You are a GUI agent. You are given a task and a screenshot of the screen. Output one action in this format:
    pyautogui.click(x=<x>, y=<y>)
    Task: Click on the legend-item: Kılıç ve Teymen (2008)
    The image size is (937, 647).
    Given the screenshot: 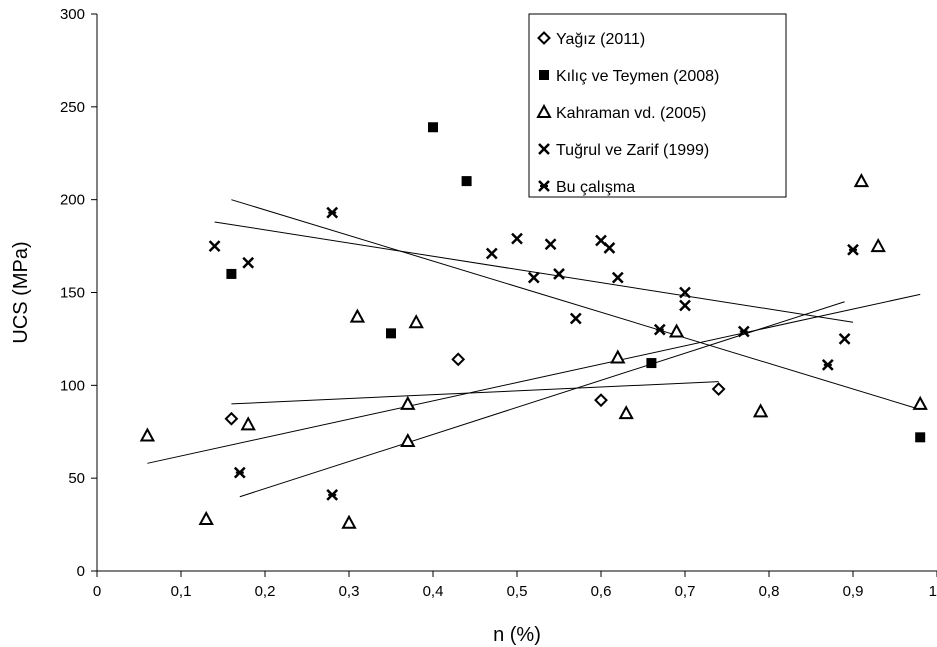 What is the action you would take?
    pyautogui.click(x=629, y=76)
    